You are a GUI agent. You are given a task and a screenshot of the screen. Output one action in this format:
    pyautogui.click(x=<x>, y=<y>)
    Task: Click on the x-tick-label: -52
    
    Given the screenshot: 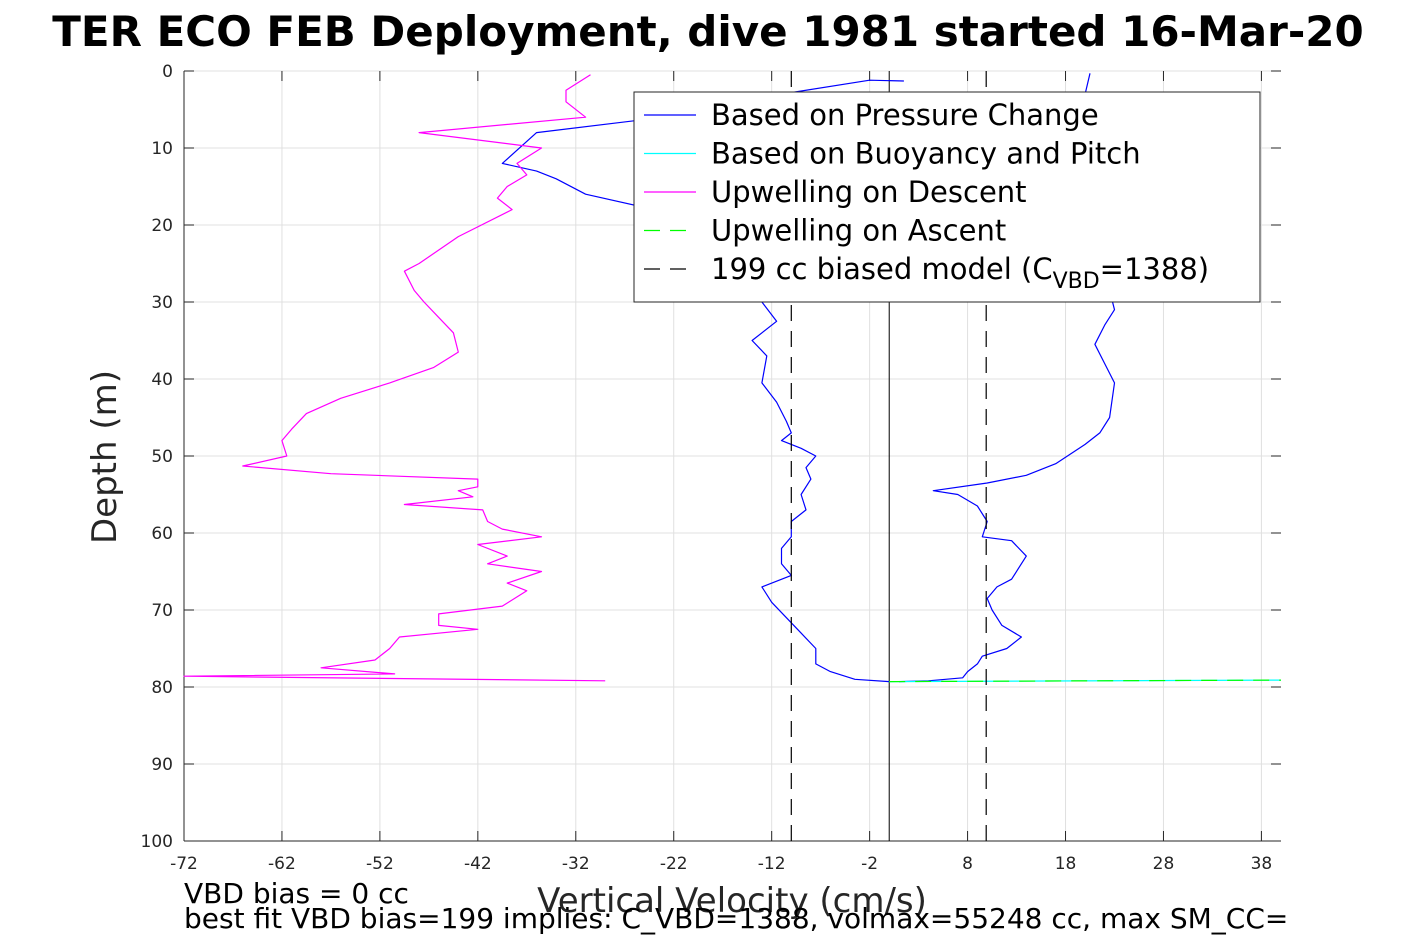 What is the action you would take?
    pyautogui.click(x=380, y=864)
    